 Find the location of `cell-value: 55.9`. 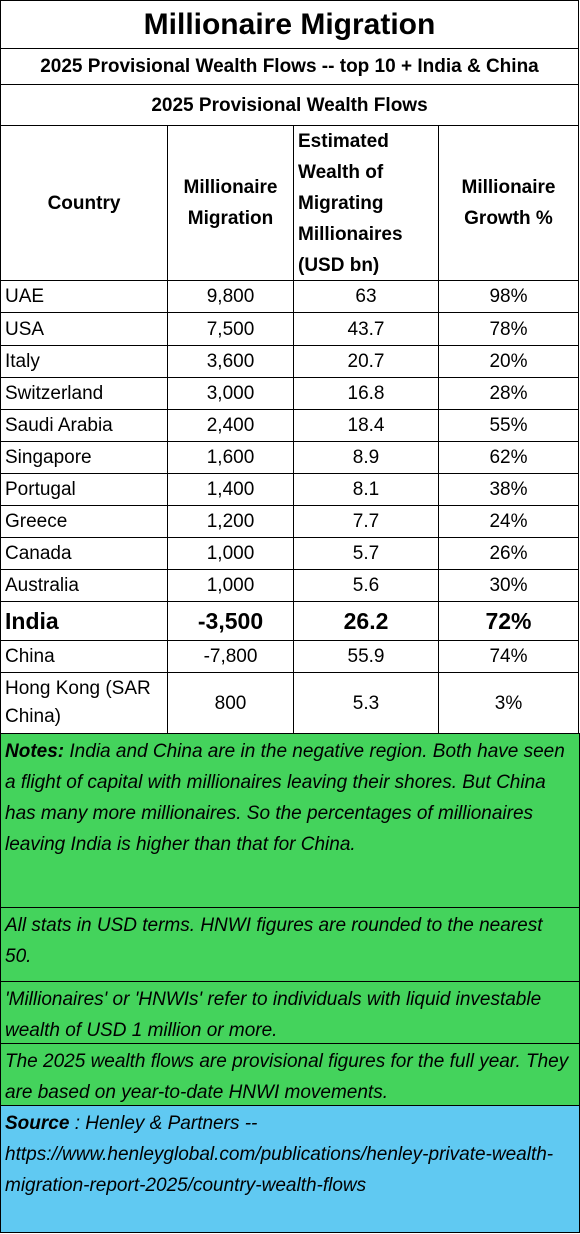

cell-value: 55.9 is located at coordinates (366, 656).